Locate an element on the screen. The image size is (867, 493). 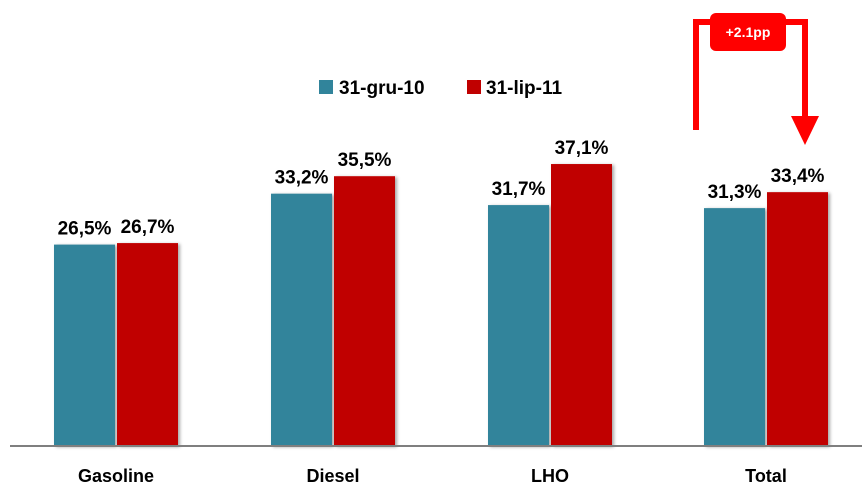
category-label-lho: LHO is located at coordinates (550, 476).